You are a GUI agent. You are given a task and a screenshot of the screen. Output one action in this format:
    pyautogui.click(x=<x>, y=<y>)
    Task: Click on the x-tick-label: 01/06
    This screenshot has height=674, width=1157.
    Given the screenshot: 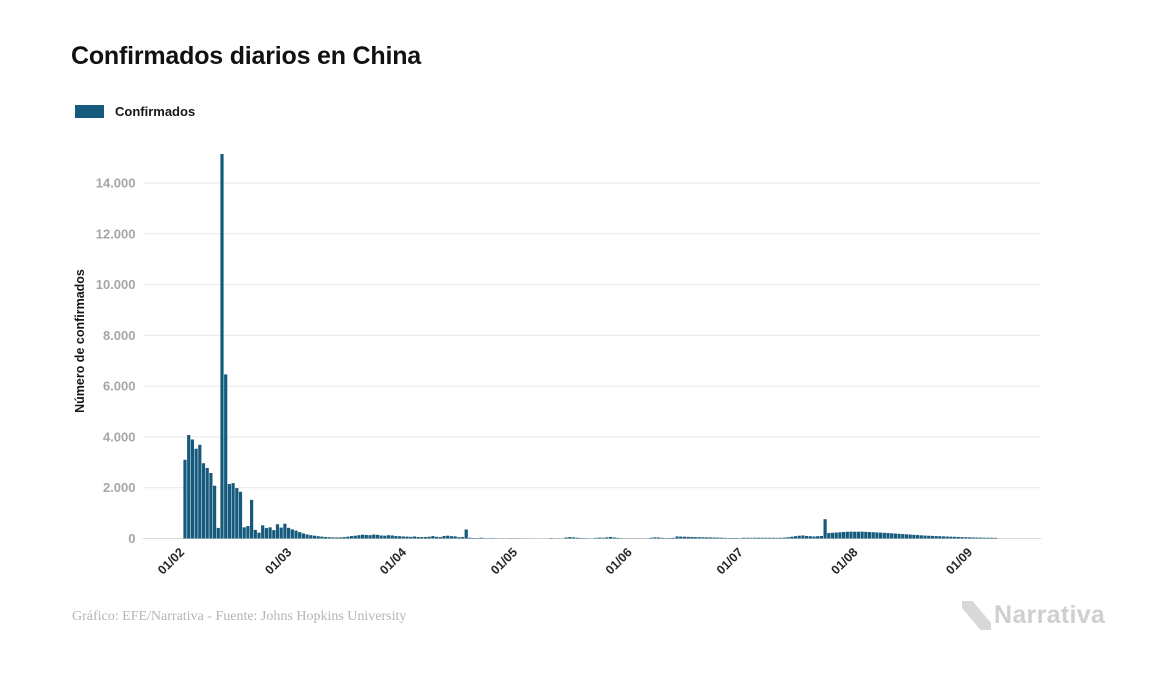 What is the action you would take?
    pyautogui.click(x=619, y=561)
    